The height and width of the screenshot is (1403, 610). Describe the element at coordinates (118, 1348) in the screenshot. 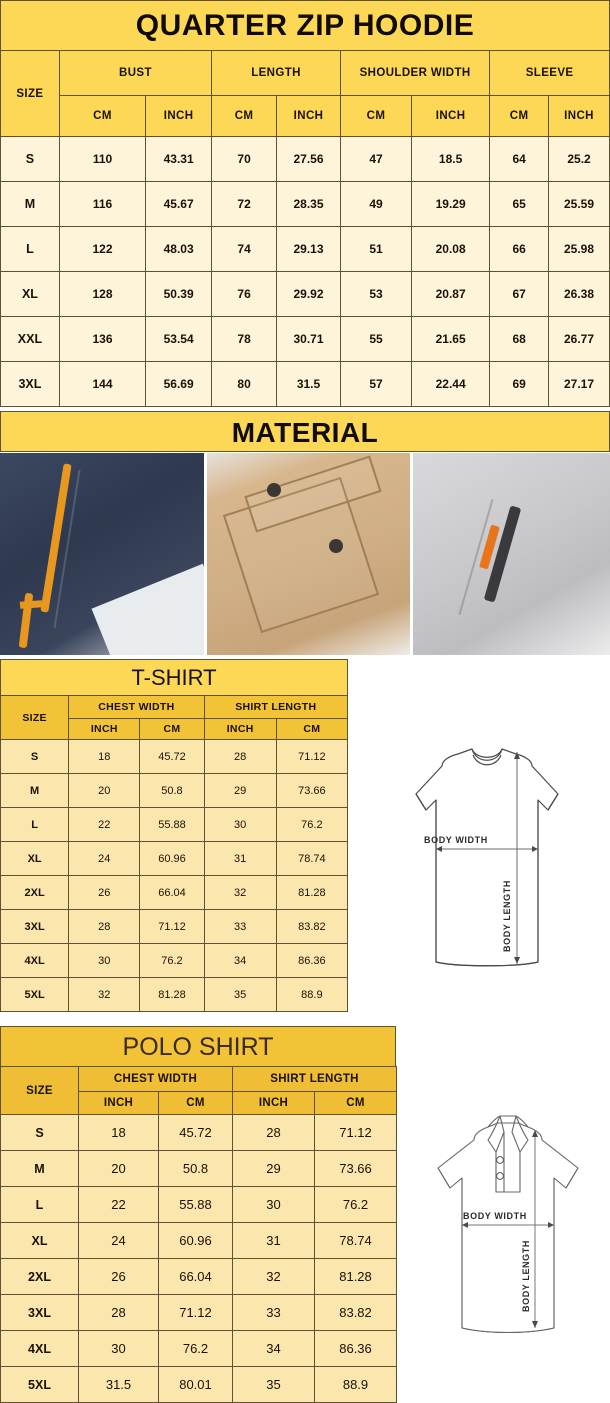

I see `polo-cell-chest-inch: 30` at that location.